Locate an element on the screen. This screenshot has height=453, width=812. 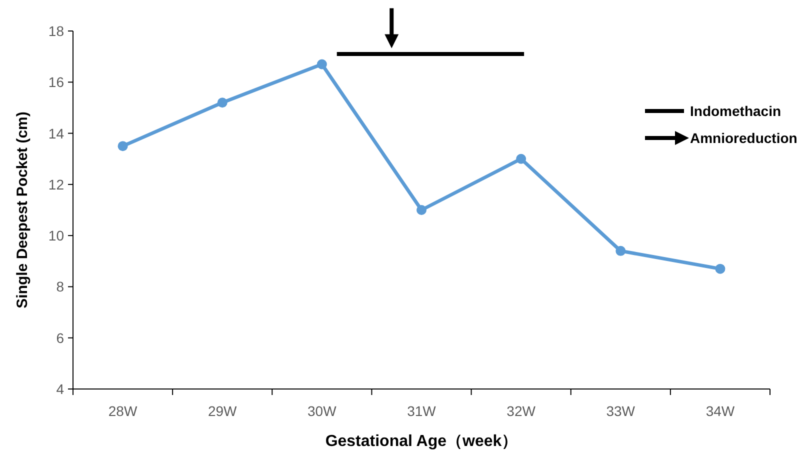
y-tick-label: 18 is located at coordinates (56, 31).